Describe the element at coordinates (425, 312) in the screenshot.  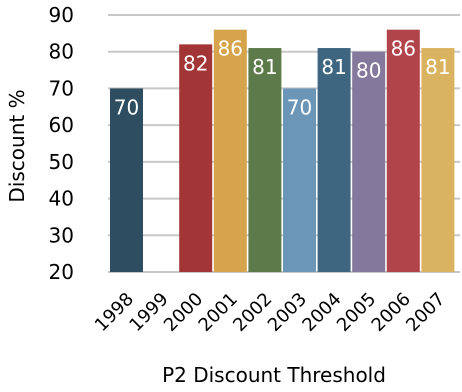
I see `x-tick-label: 2007` at that location.